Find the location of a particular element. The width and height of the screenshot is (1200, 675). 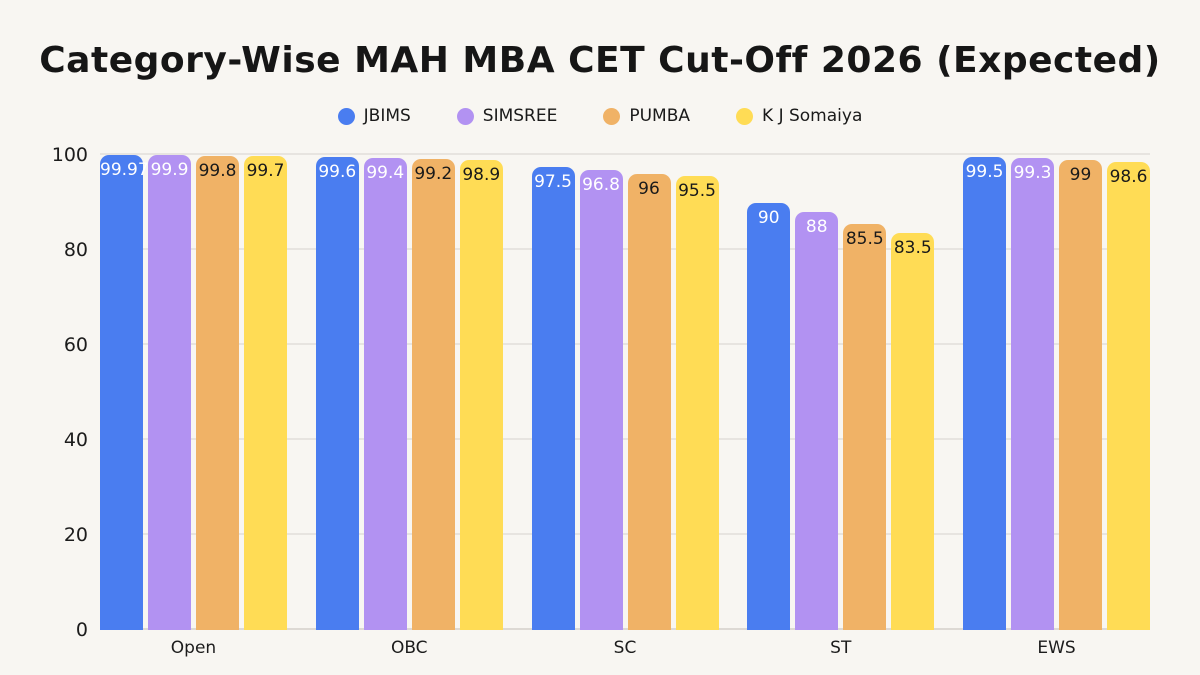

bar-simsree-obc: 99.4 is located at coordinates (385, 393).